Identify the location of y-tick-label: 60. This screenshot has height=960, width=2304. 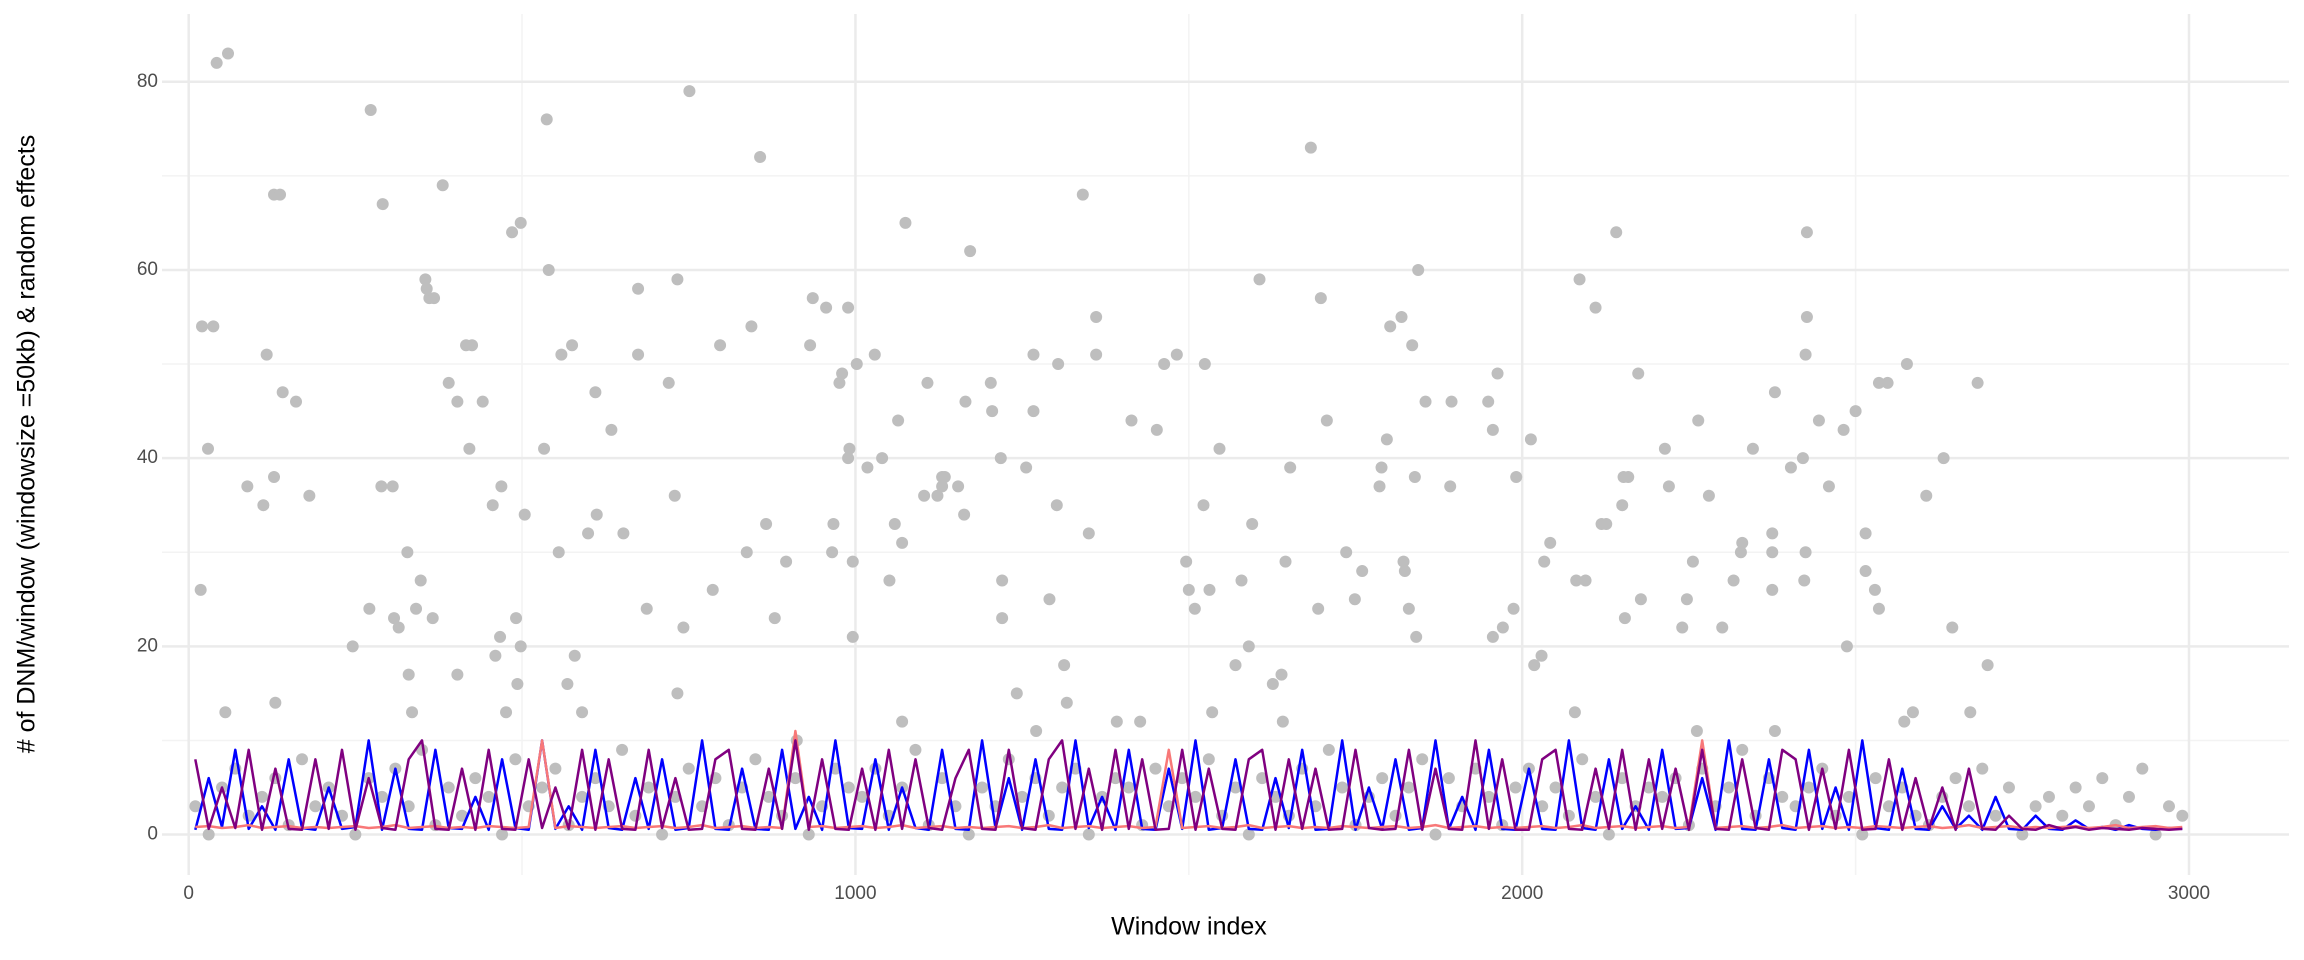
(147, 269).